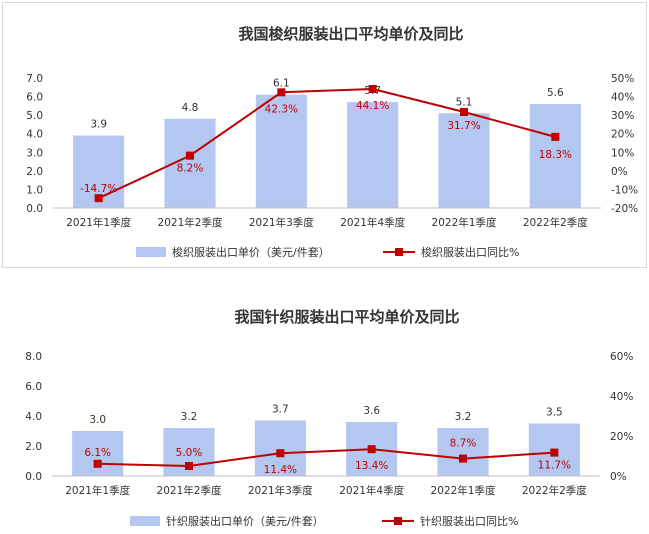  What do you see at coordinates (469, 521) in the screenshot?
I see `legend-line-label: 针织服装出口同比%` at bounding box center [469, 521].